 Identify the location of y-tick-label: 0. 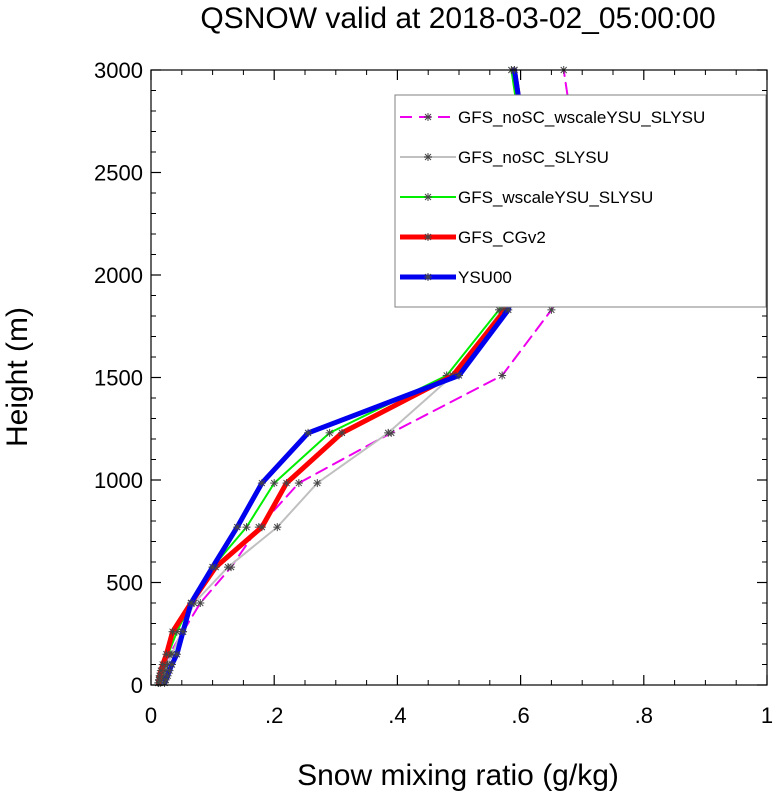
(137, 685).